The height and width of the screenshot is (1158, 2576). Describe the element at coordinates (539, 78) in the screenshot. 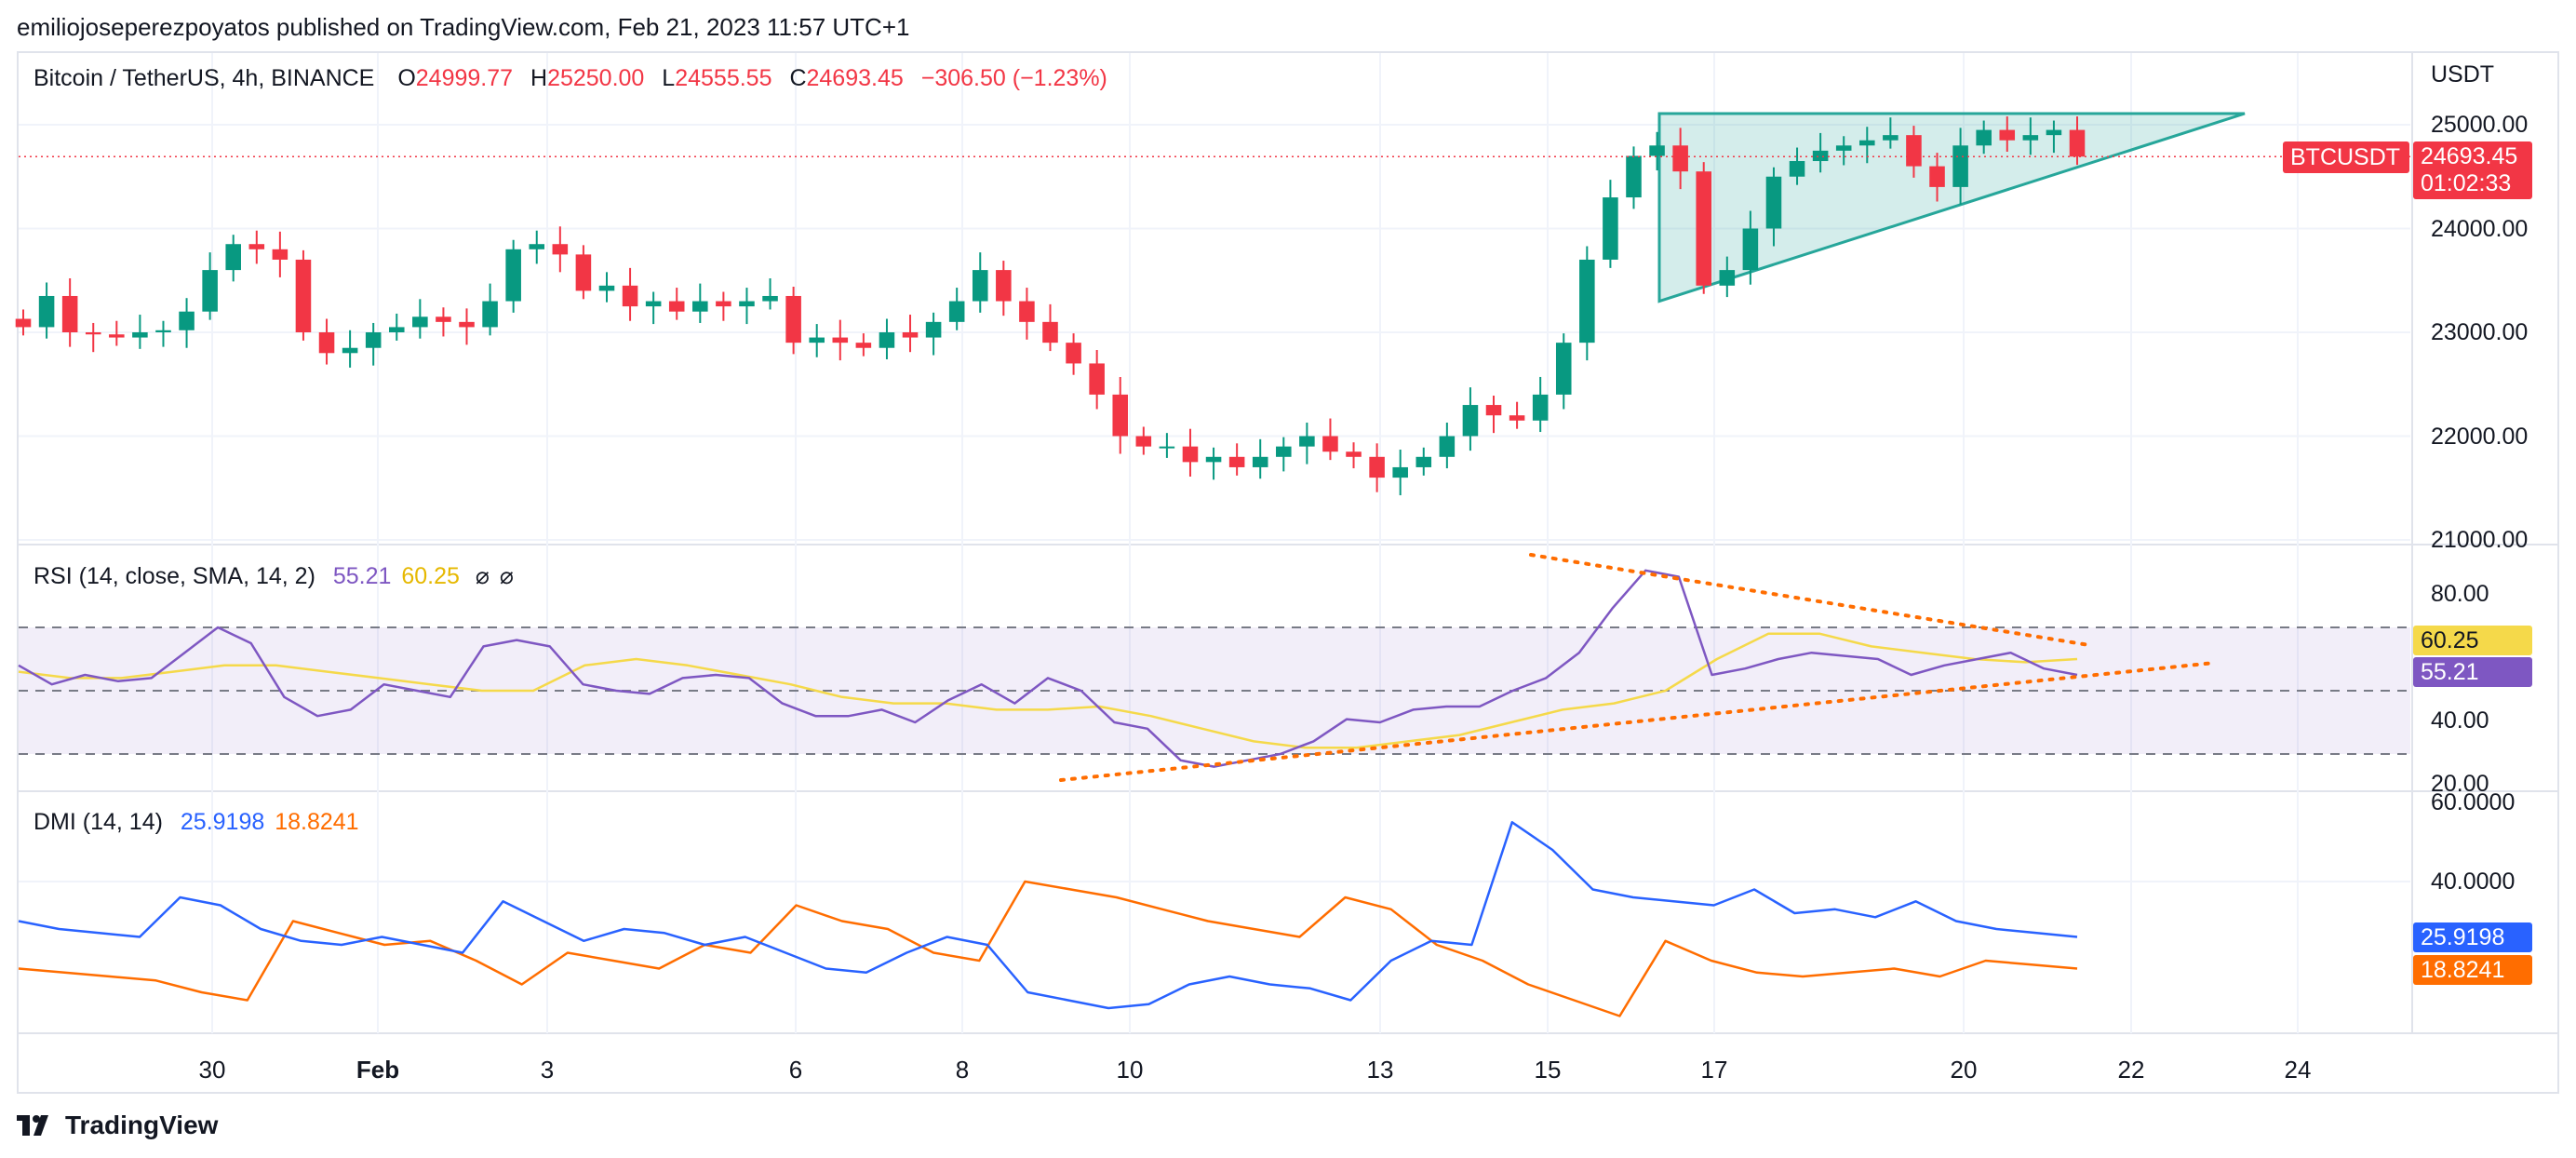

I see `high-label: H` at that location.